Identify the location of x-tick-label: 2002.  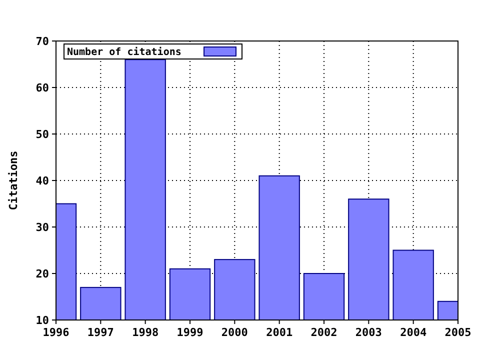
(324, 332).